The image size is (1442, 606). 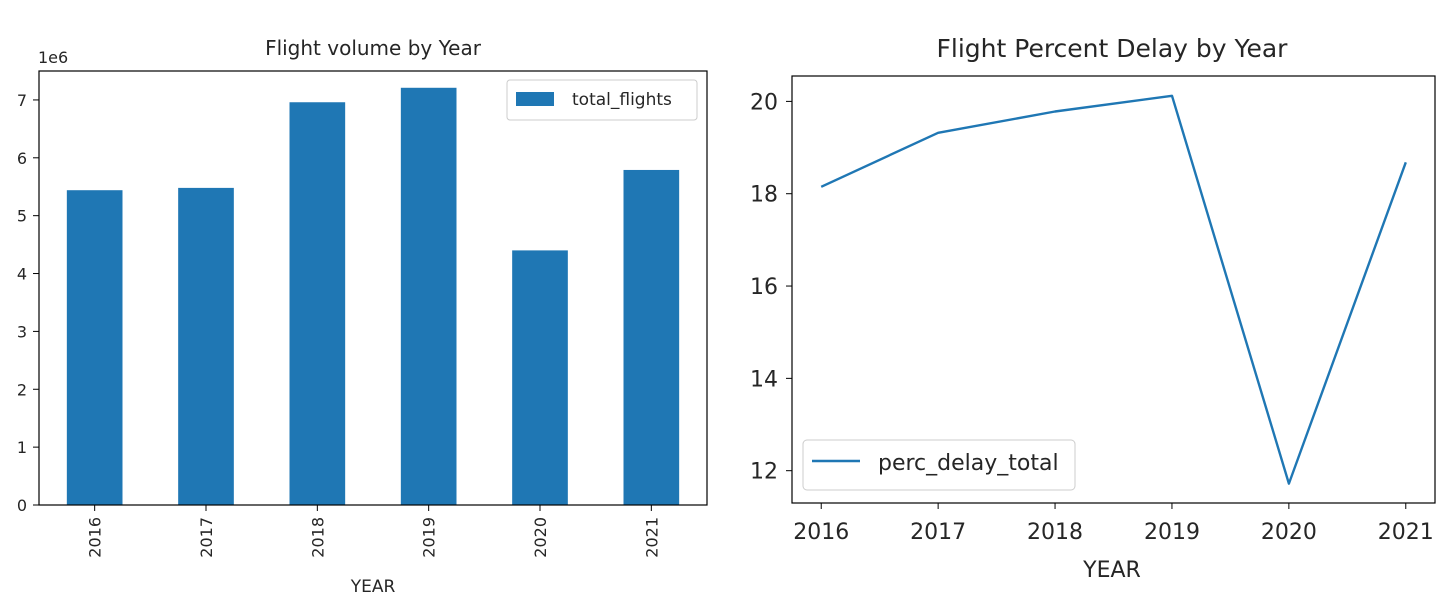 What do you see at coordinates (22, 331) in the screenshot?
I see `y-tick-label: 3` at bounding box center [22, 331].